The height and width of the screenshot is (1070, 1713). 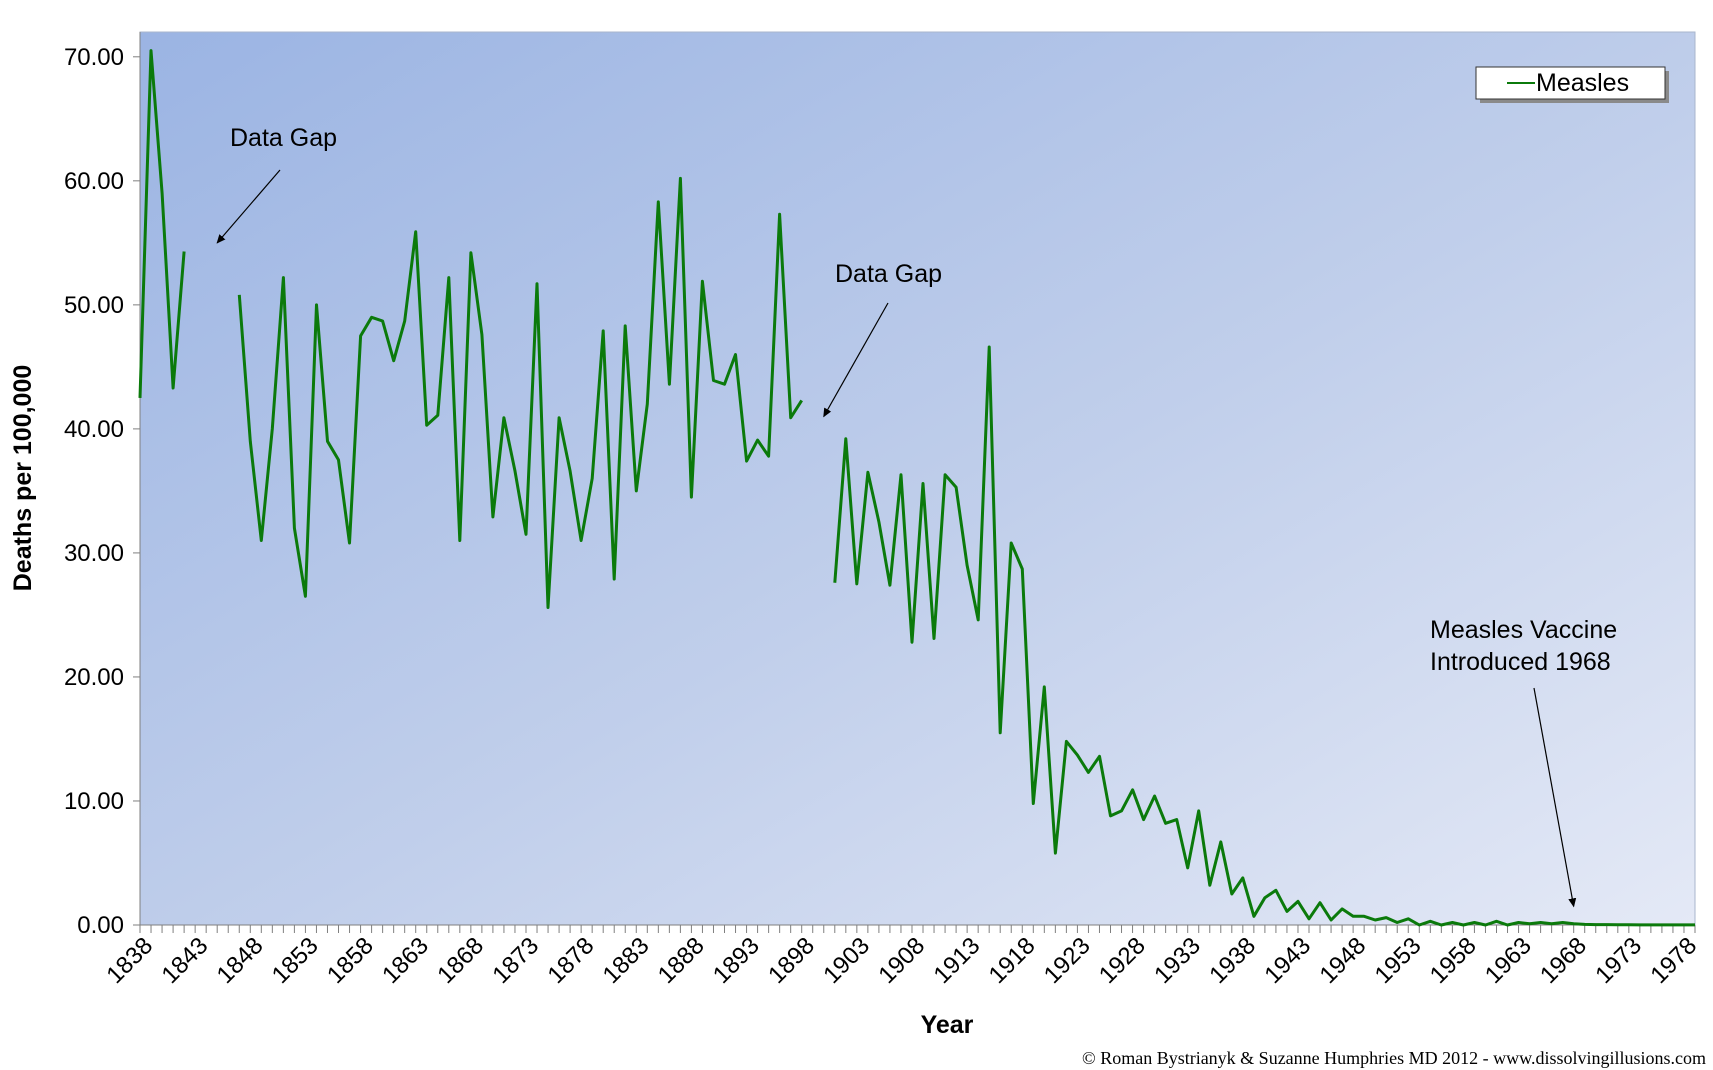 What do you see at coordinates (350, 960) in the screenshot?
I see `x-tick-label: 1858` at bounding box center [350, 960].